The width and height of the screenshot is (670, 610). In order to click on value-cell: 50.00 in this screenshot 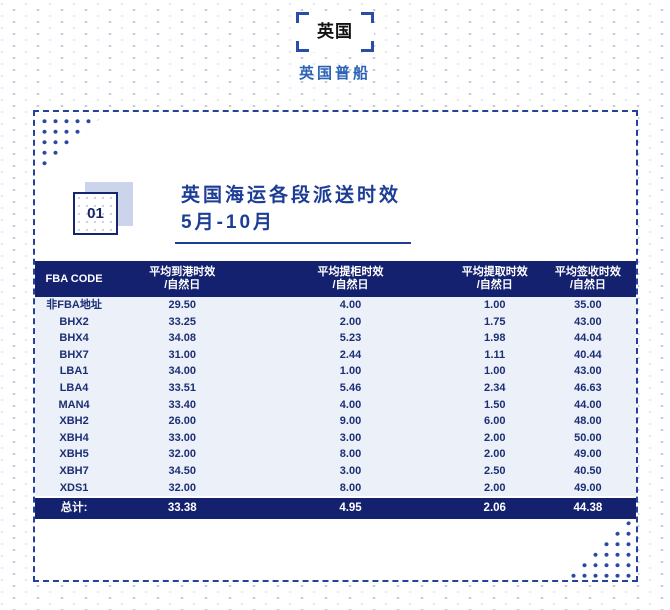, I will do `click(587, 438)`.